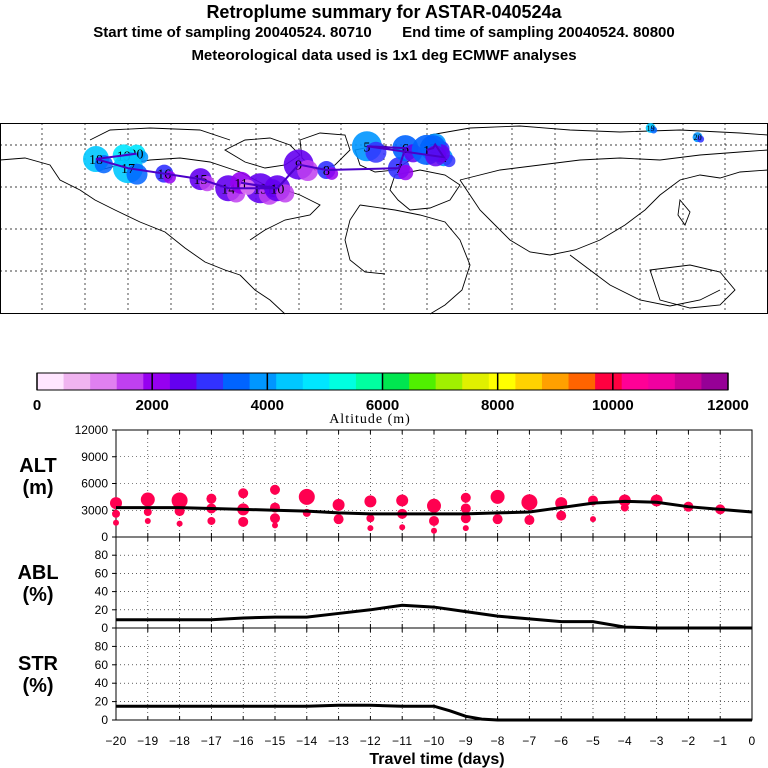  I want to click on colorbar-tick-label: 2000, so click(151, 405).